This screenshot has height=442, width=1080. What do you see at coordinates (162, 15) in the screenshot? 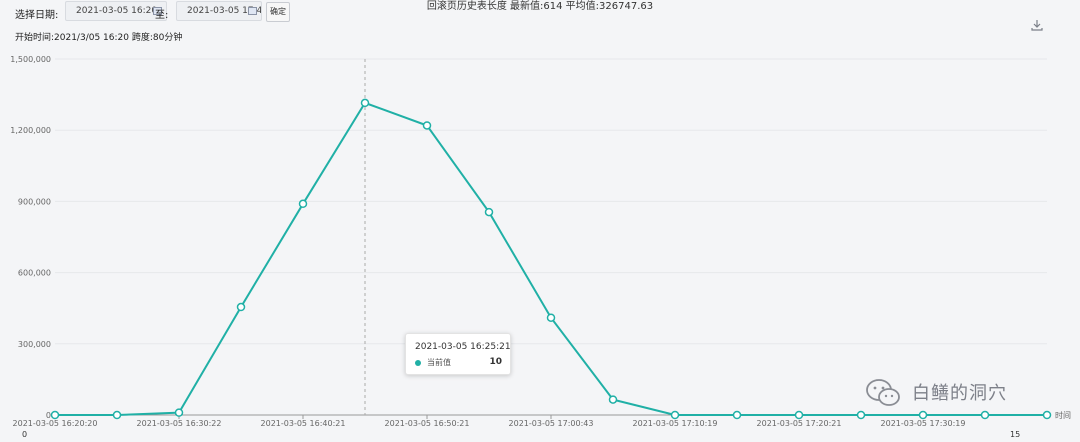
I see `to-label: 至:` at bounding box center [162, 15].